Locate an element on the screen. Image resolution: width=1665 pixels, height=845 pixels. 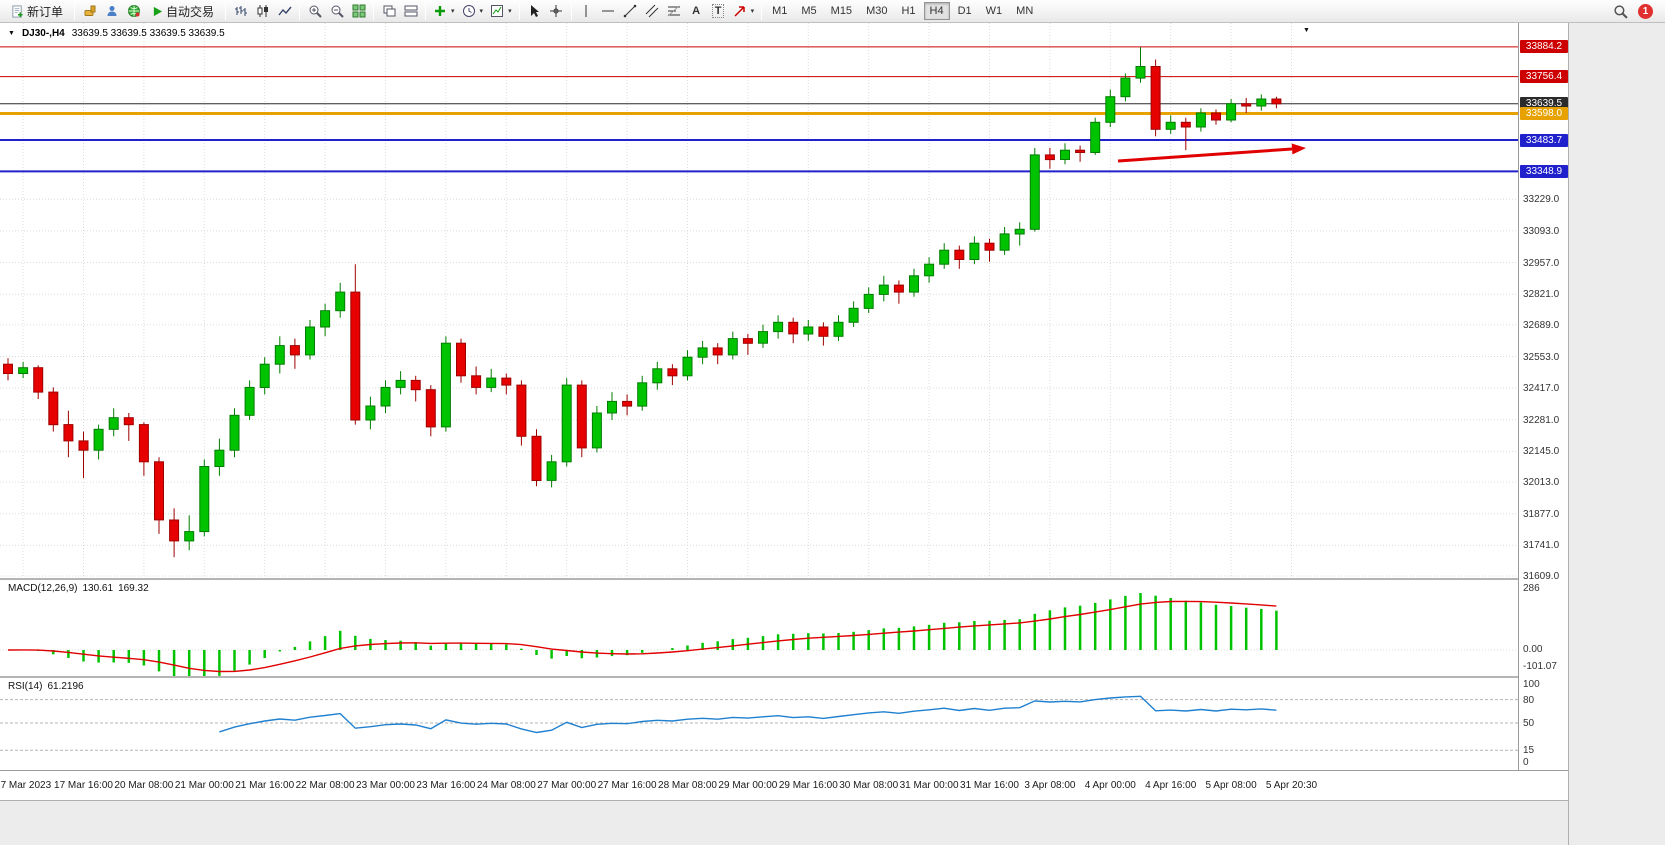
macd-label: MACD(12,26,9) is located at coordinates (43, 588).